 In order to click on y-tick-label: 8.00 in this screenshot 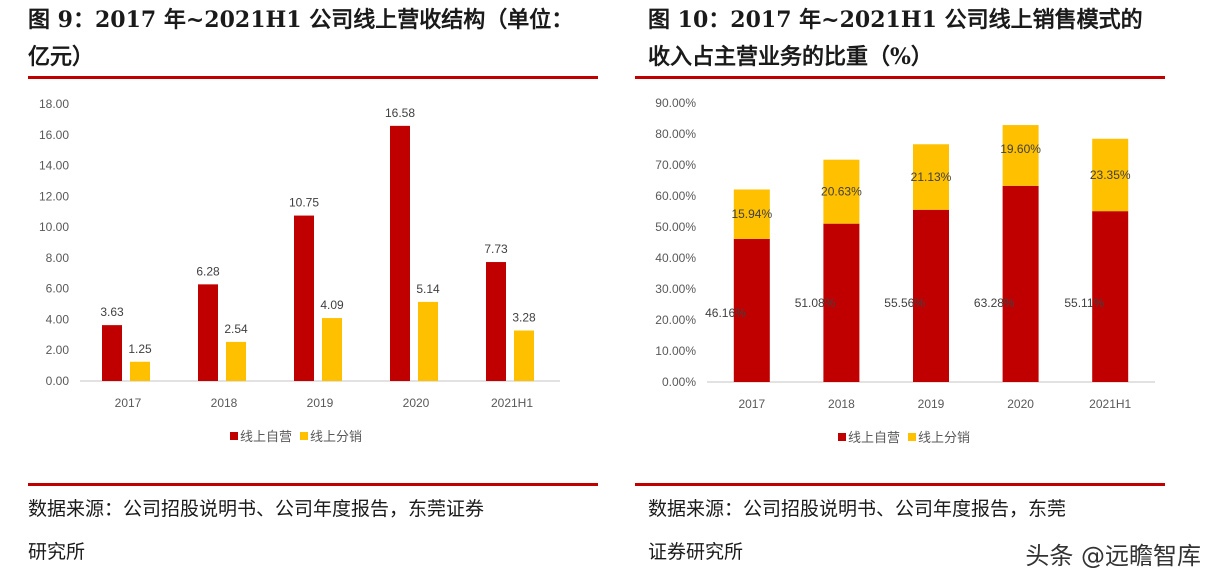, I will do `click(58, 258)`.